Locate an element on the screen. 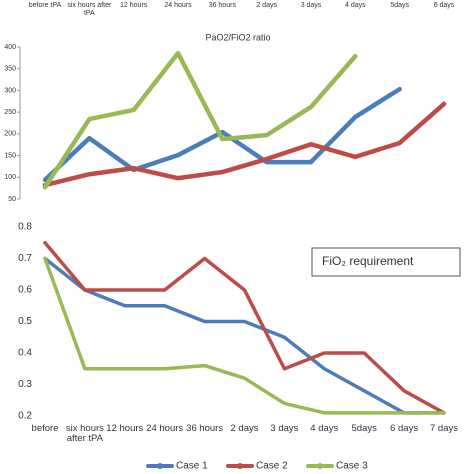 The height and width of the screenshot is (474, 474). y-tick-label: 250 is located at coordinates (10, 112).